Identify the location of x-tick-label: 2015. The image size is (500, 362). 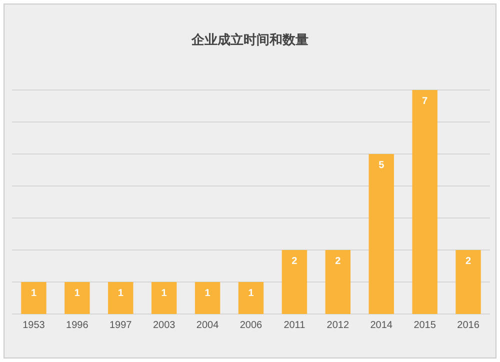
(425, 325).